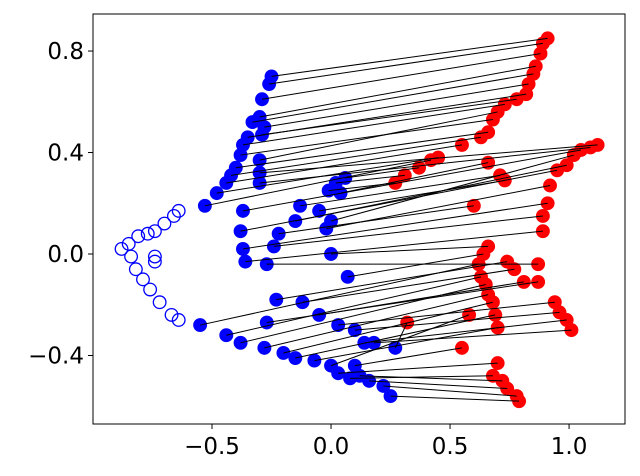 The width and height of the screenshot is (640, 476). I want to click on y-tick-label: 0.0, so click(65, 255).